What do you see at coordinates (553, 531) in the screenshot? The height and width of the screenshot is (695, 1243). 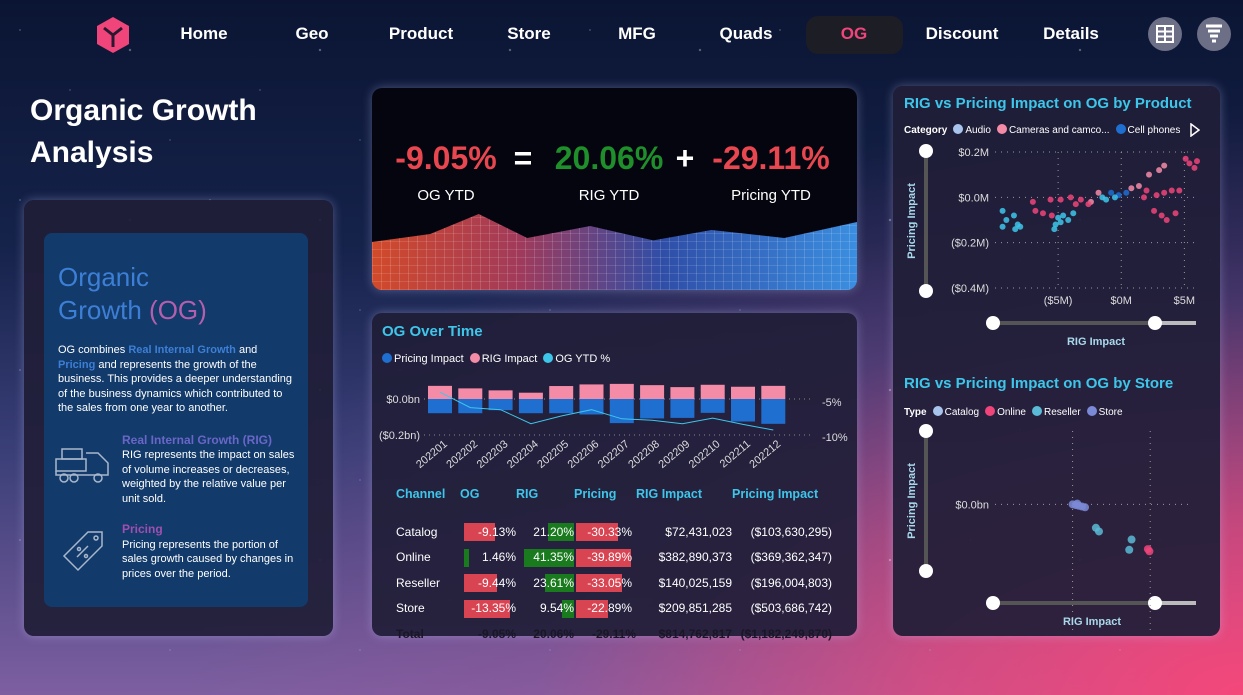 I see `cell-value: 21.20%` at bounding box center [553, 531].